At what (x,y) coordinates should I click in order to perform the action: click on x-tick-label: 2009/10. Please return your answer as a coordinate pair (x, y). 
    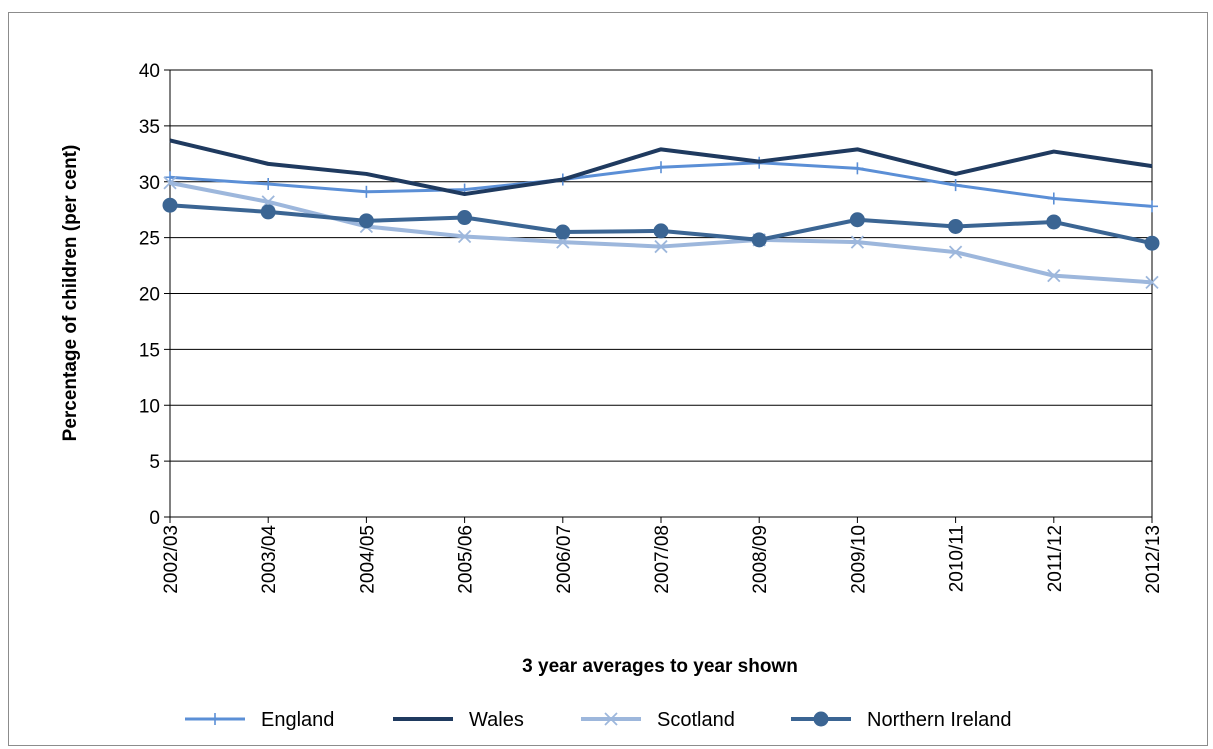
    Looking at the image, I should click on (858, 559).